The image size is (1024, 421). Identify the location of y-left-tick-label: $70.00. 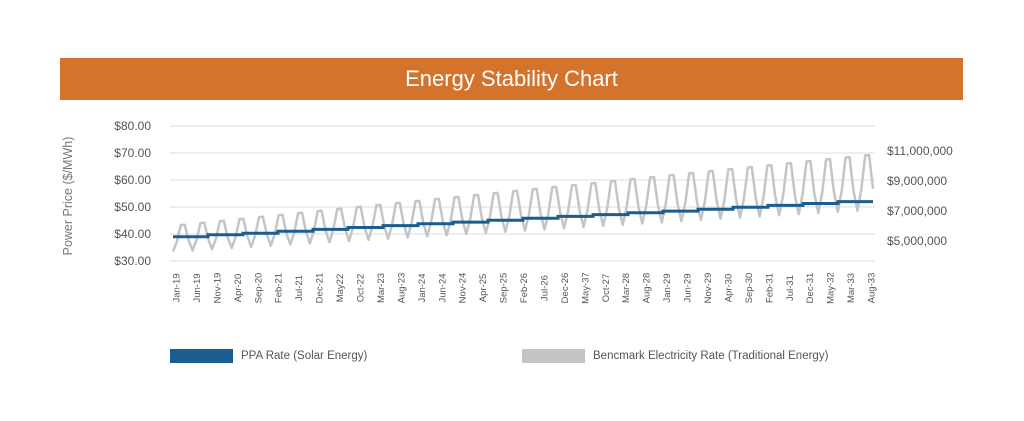
(132, 153).